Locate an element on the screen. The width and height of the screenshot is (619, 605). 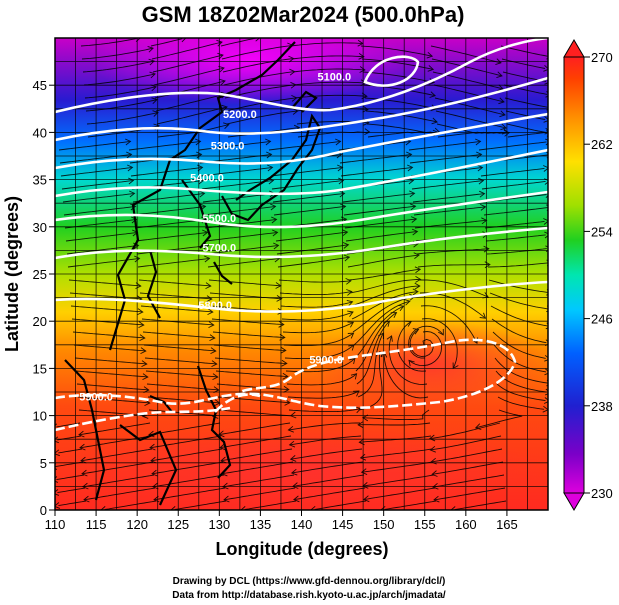
x-tick-label: 155 is located at coordinates (425, 524).